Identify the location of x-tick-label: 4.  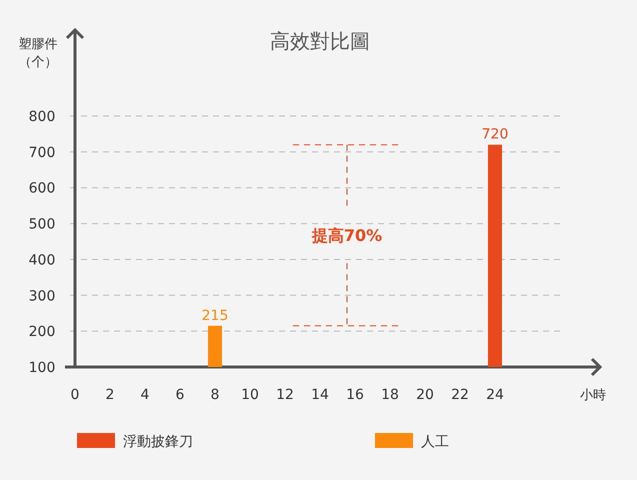
(145, 395).